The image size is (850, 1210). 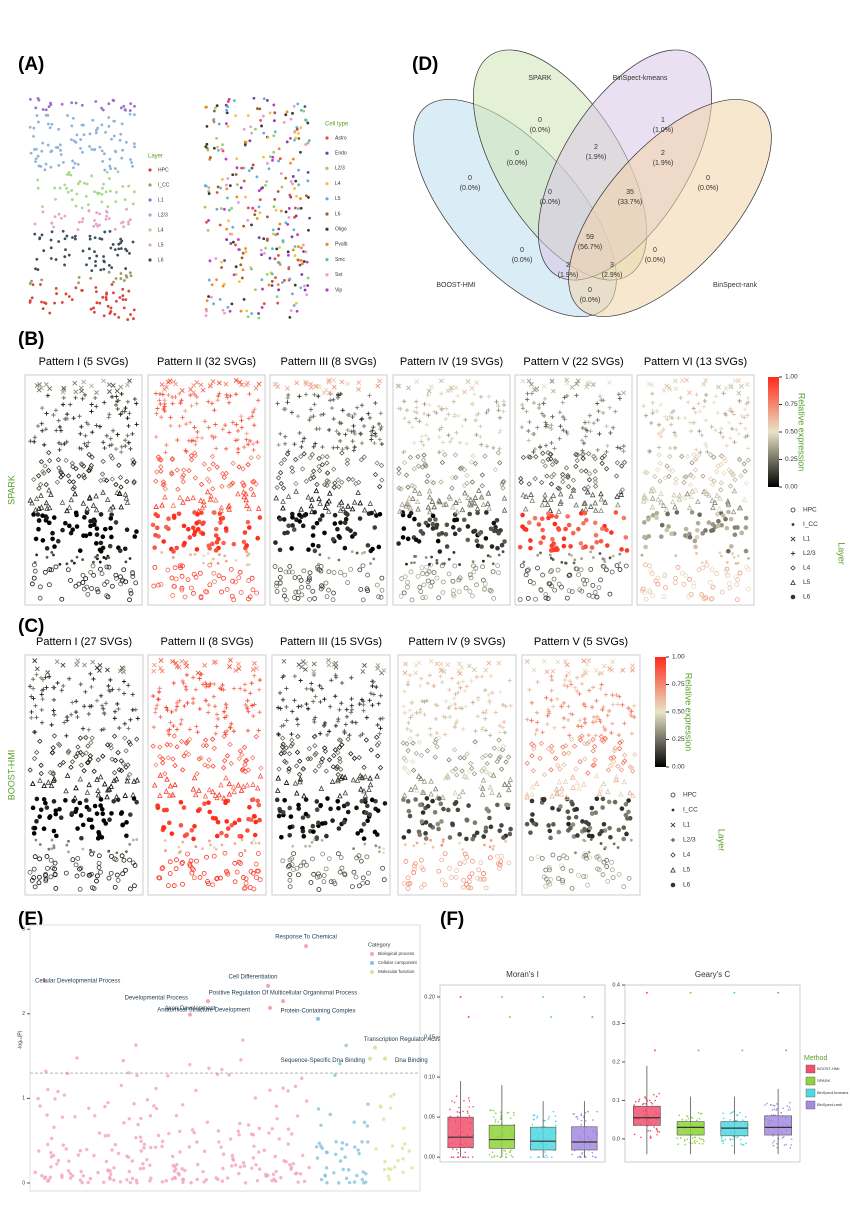 What do you see at coordinates (329, 362) in the screenshot?
I see `pattern-title: Pattern III (8 SVGs)` at bounding box center [329, 362].